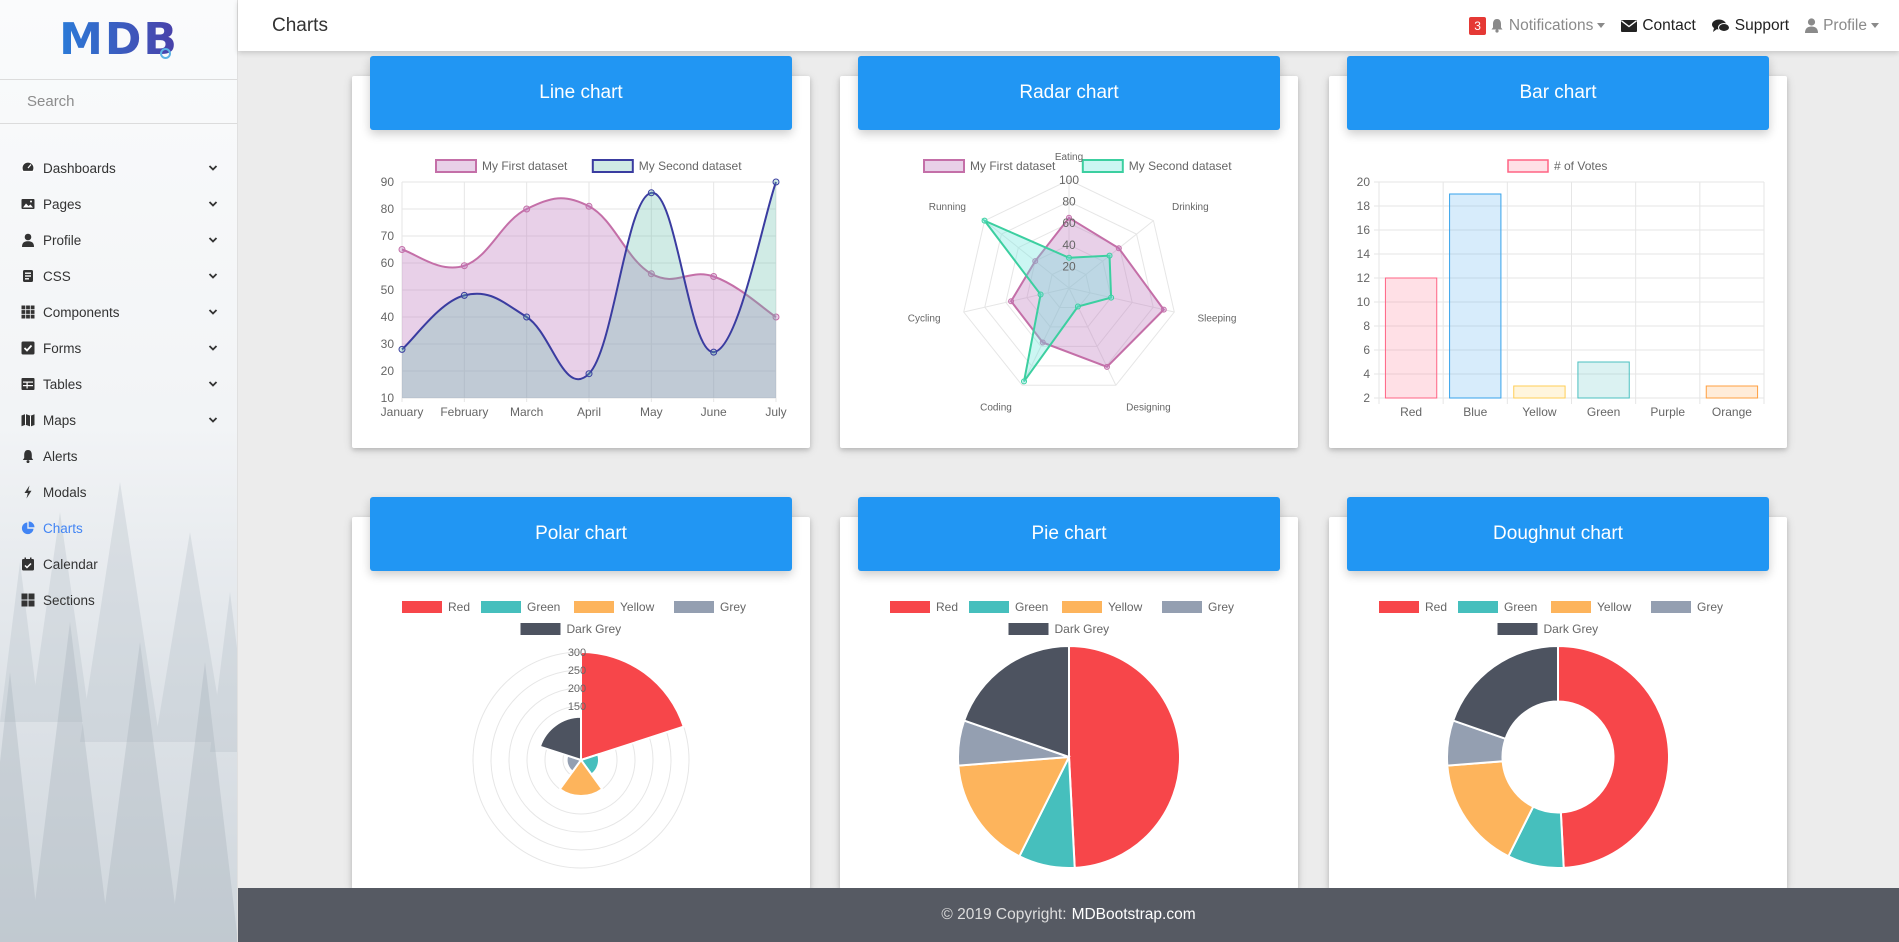  Describe the element at coordinates (1762, 25) in the screenshot. I see `support-label: Support` at that location.